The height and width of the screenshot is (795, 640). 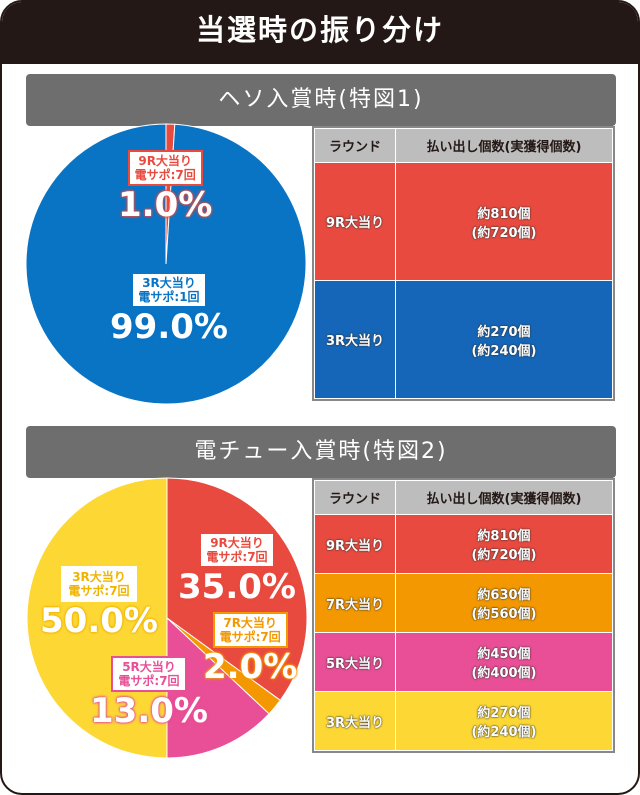 I want to click on slice-label: 3R大当り 電サポ:7回 50.0%, so click(x=99, y=603).